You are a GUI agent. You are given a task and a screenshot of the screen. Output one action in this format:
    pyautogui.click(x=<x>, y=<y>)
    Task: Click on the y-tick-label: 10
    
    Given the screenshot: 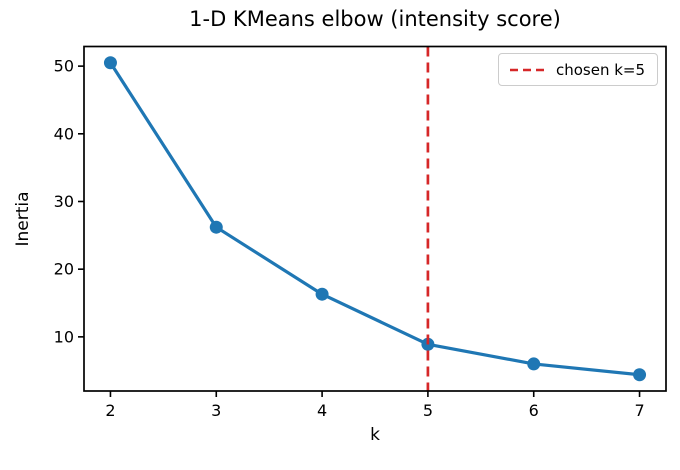 What is the action you would take?
    pyautogui.click(x=64, y=336)
    